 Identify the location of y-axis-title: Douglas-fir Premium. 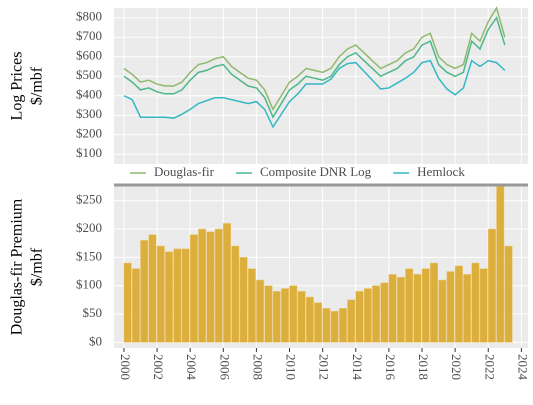
(17, 266).